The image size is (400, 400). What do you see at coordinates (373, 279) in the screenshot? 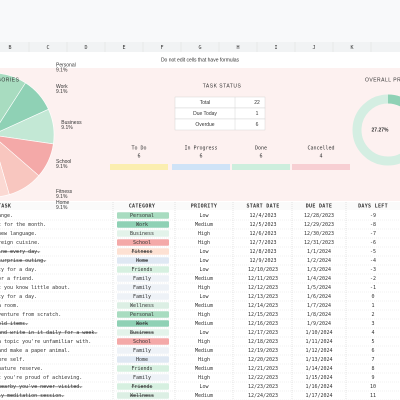
I see `cell-days-left: -2` at bounding box center [373, 279].